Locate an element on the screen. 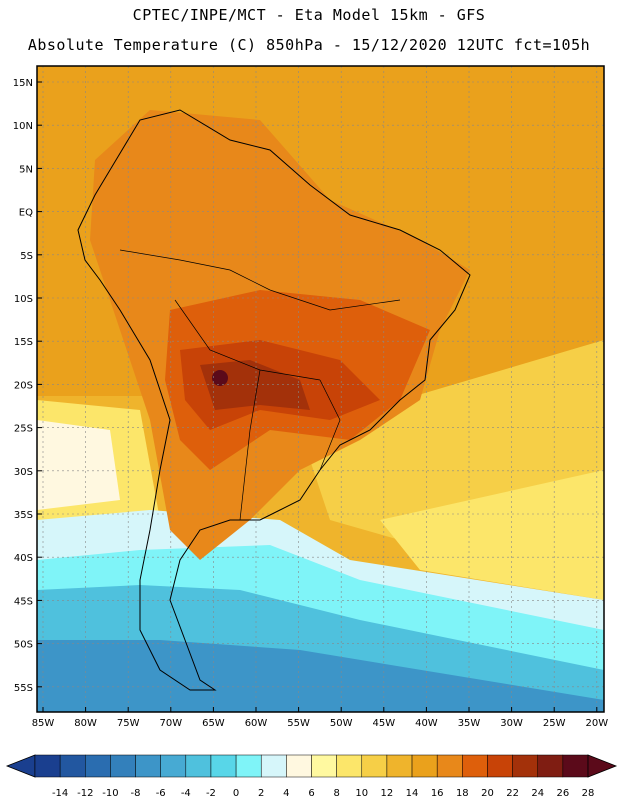 This screenshot has width=618, height=800. colorbar-label: -6 is located at coordinates (161, 793).